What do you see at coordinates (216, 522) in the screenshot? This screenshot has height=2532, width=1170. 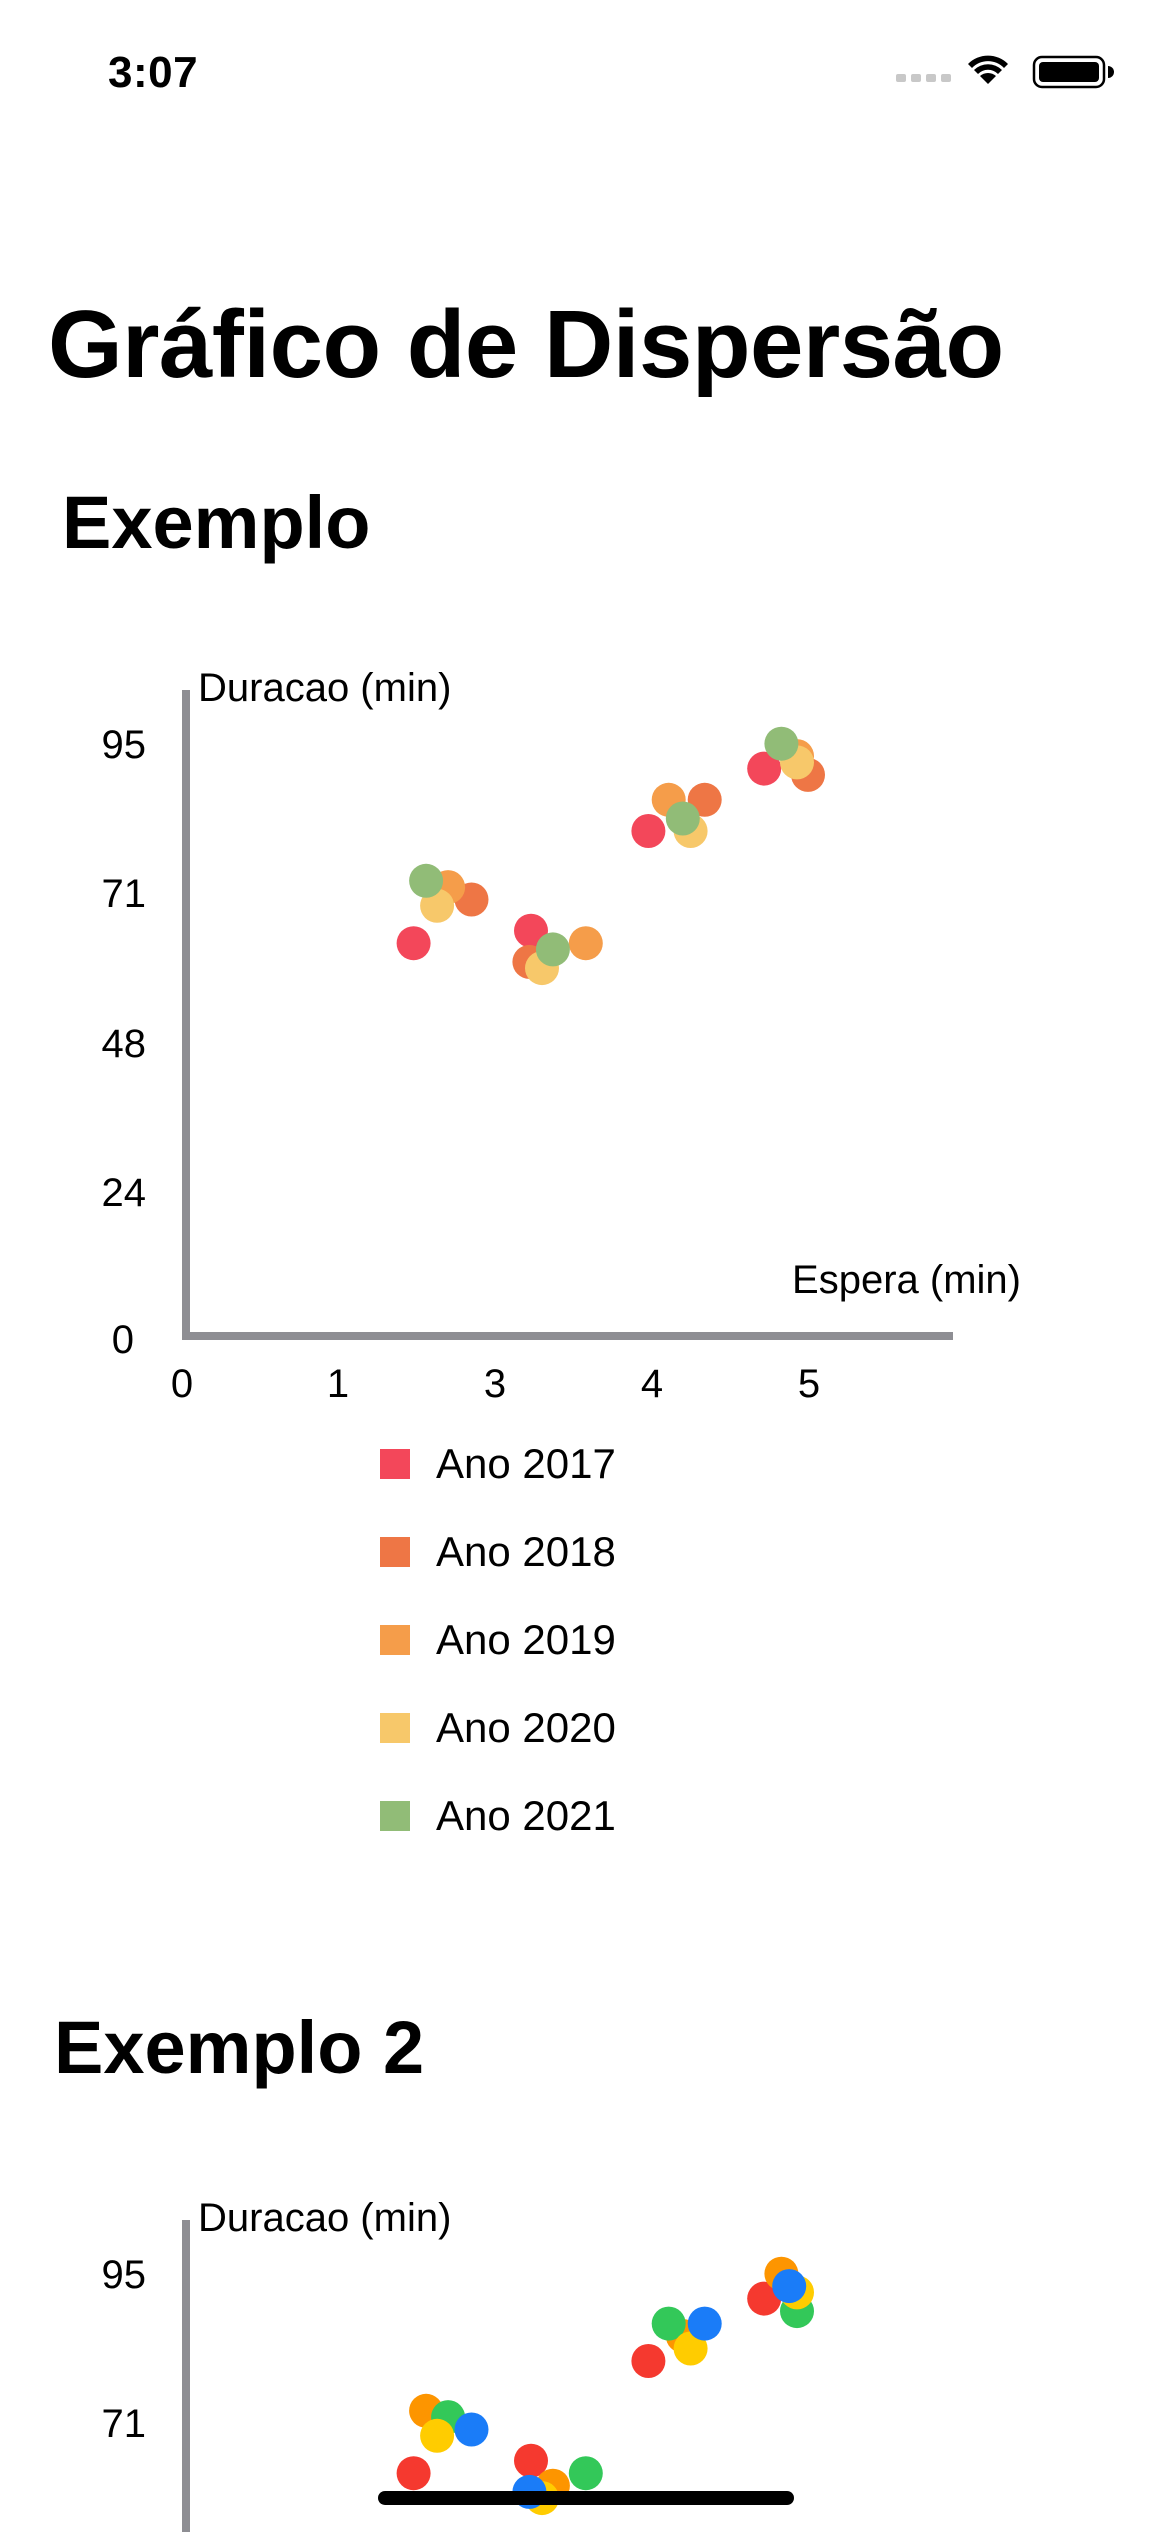 I see `section-title-exemplo: Exemplo` at bounding box center [216, 522].